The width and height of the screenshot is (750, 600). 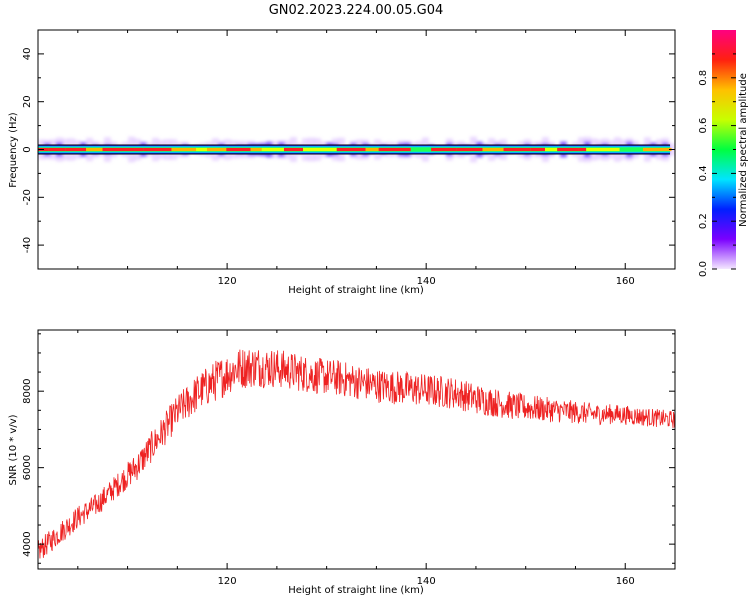 I want to click on spectrogram-y-label: Frequency (Hz), so click(x=13, y=150).